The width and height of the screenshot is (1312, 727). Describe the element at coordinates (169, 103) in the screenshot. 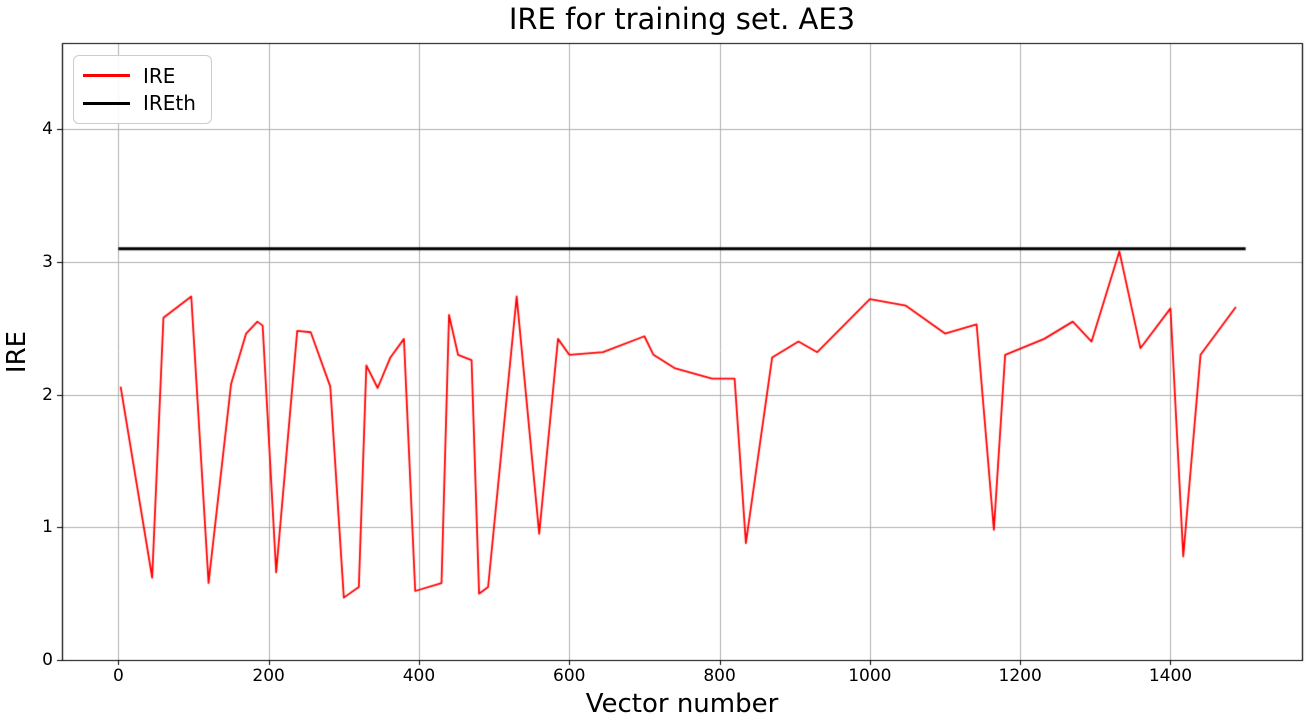

I see `legend-label-ireth: IREth` at that location.